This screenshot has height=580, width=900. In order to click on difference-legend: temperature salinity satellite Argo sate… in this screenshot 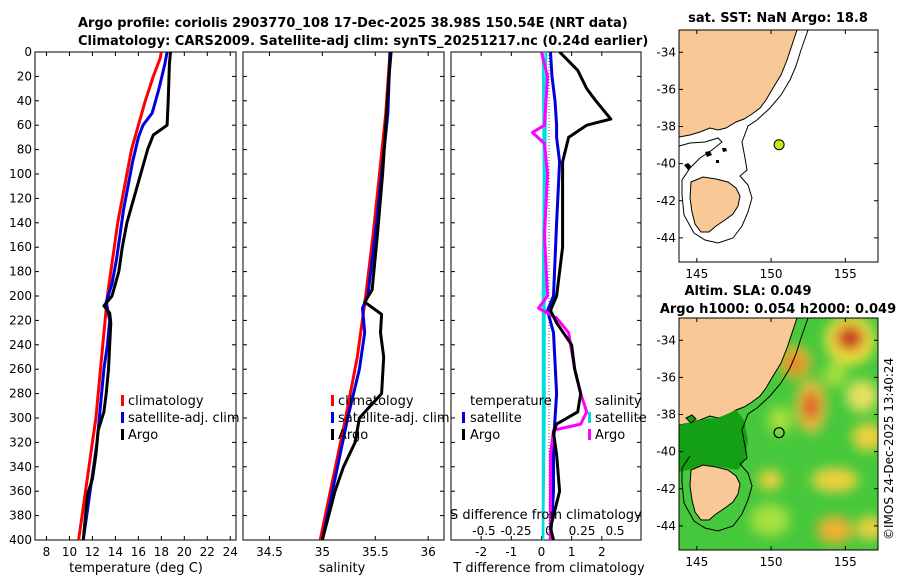, I will do `click(554, 418)`.